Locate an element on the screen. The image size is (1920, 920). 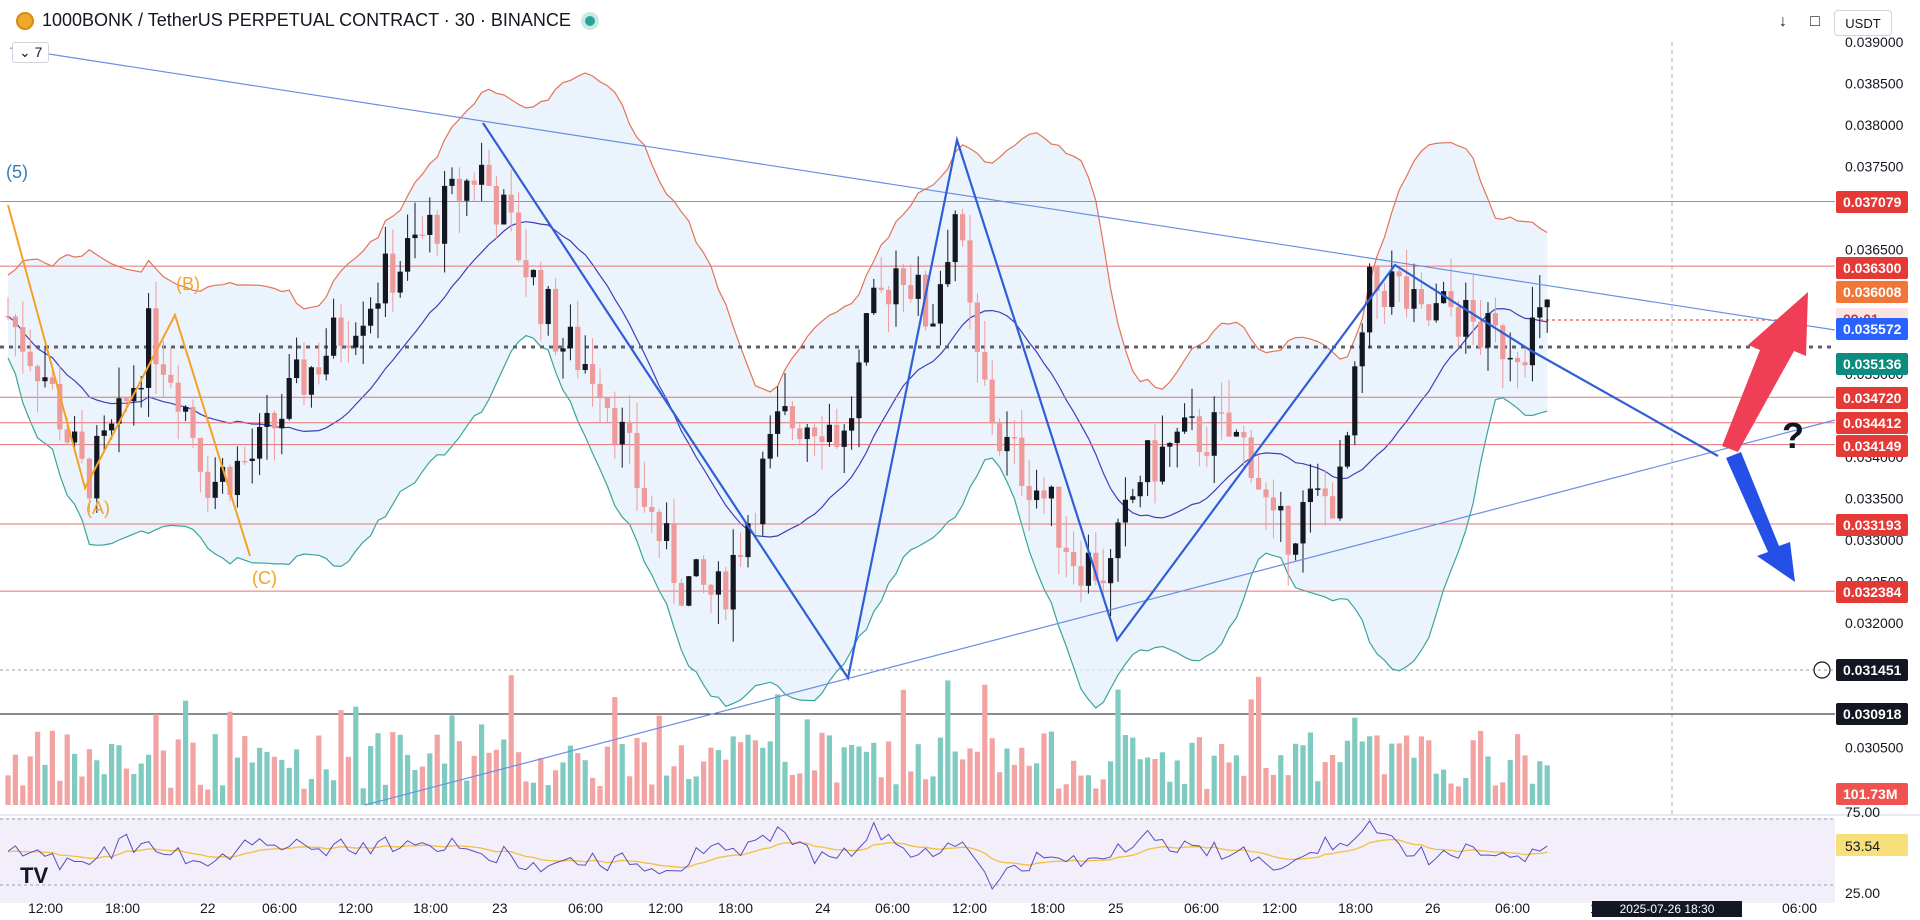
download-icon: ↓ is located at coordinates (1783, 21).